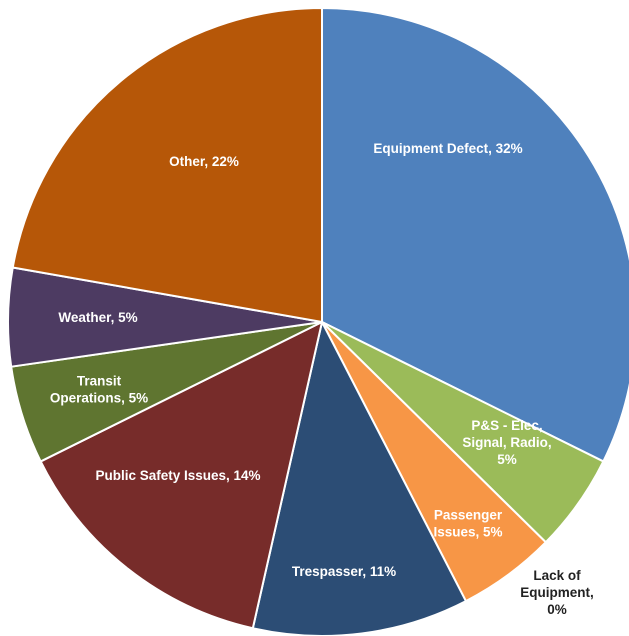 Image resolution: width=629 pixels, height=636 pixels. I want to click on pie-label-equipment-defect: Equipment Defect, 32%, so click(447, 148).